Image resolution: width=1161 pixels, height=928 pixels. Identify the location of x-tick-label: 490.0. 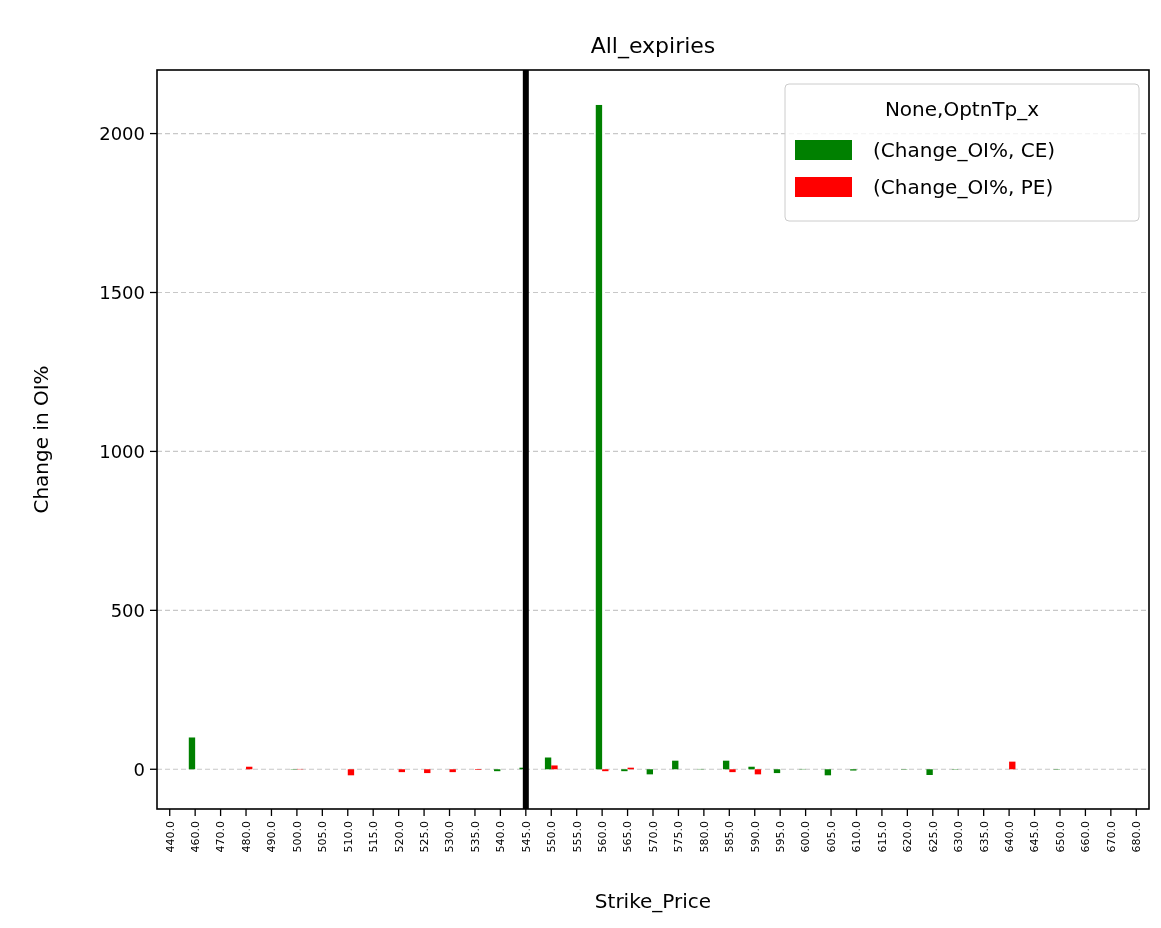
(272, 837).